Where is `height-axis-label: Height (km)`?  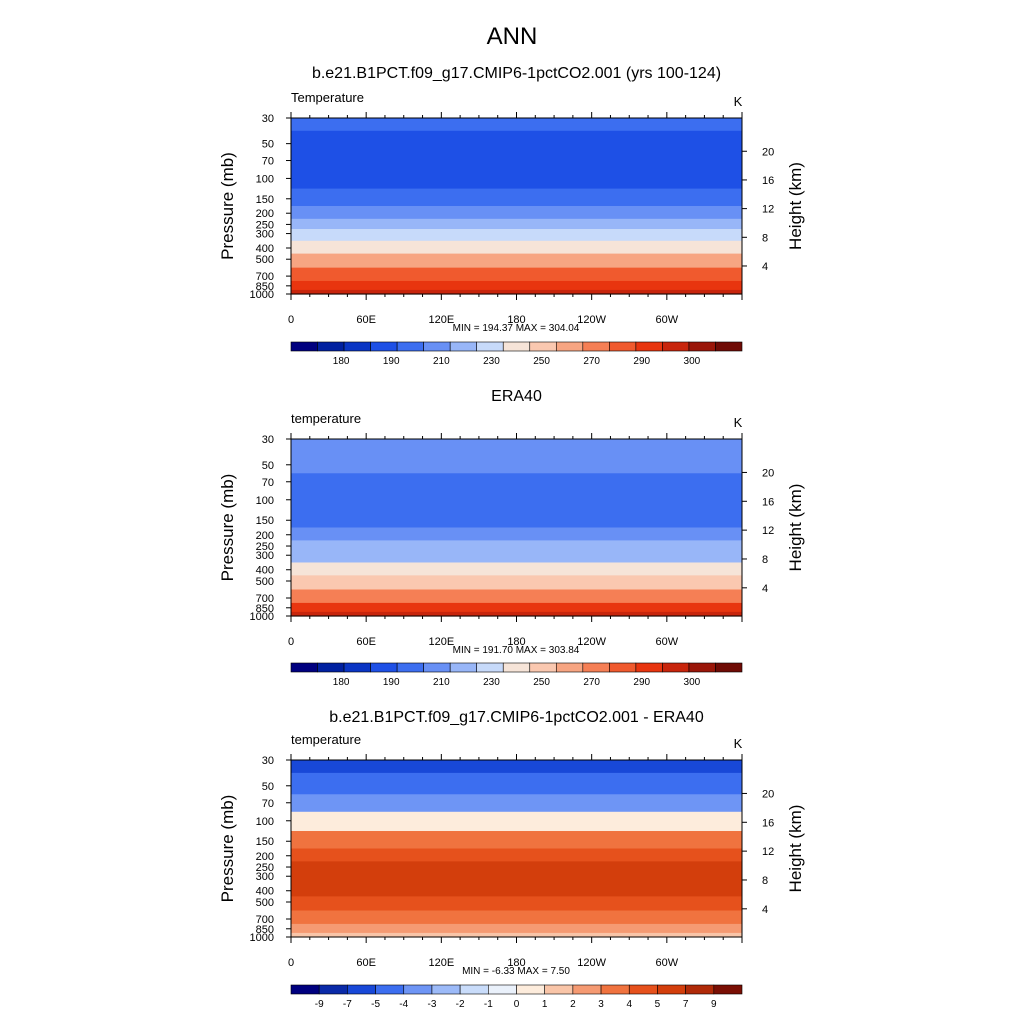 height-axis-label: Height (km) is located at coordinates (795, 528).